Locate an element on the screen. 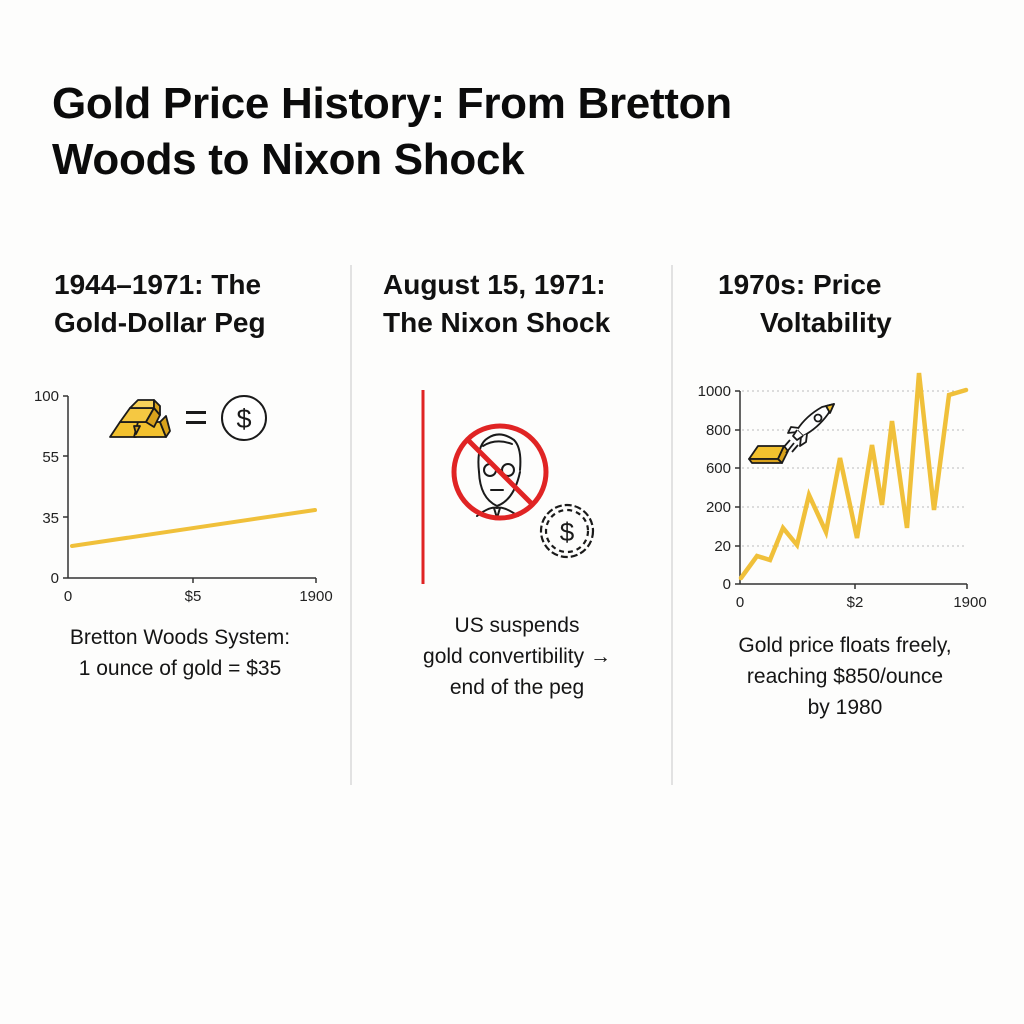  panel-2-title-line-1: August 15, 1971: is located at coordinates (494, 284).